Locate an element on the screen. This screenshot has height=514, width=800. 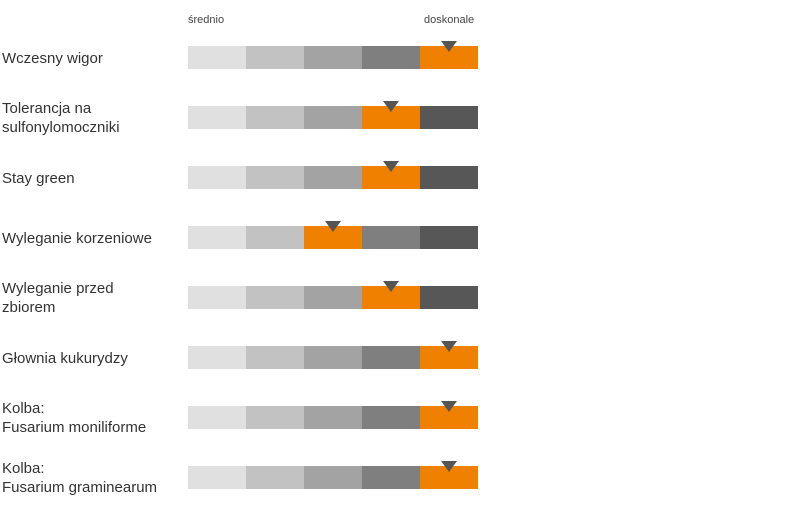
trait-row: Wyleganie przed zbiorem is located at coordinates (400, 304).